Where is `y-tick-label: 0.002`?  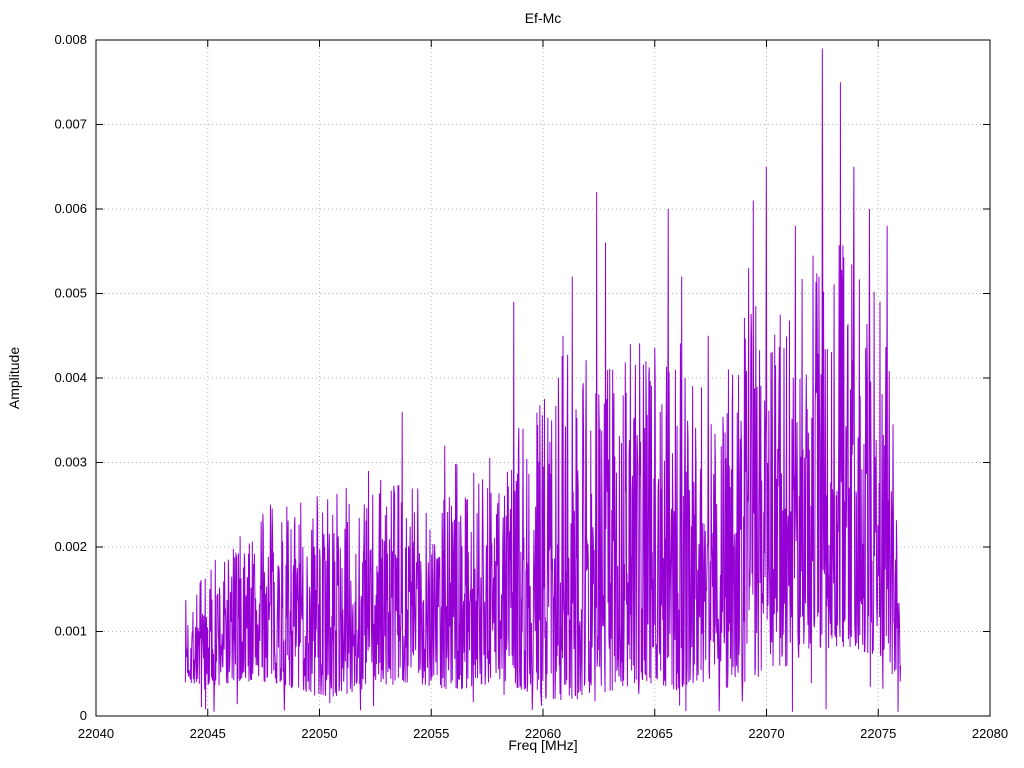
y-tick-label: 0.002 is located at coordinates (70, 546).